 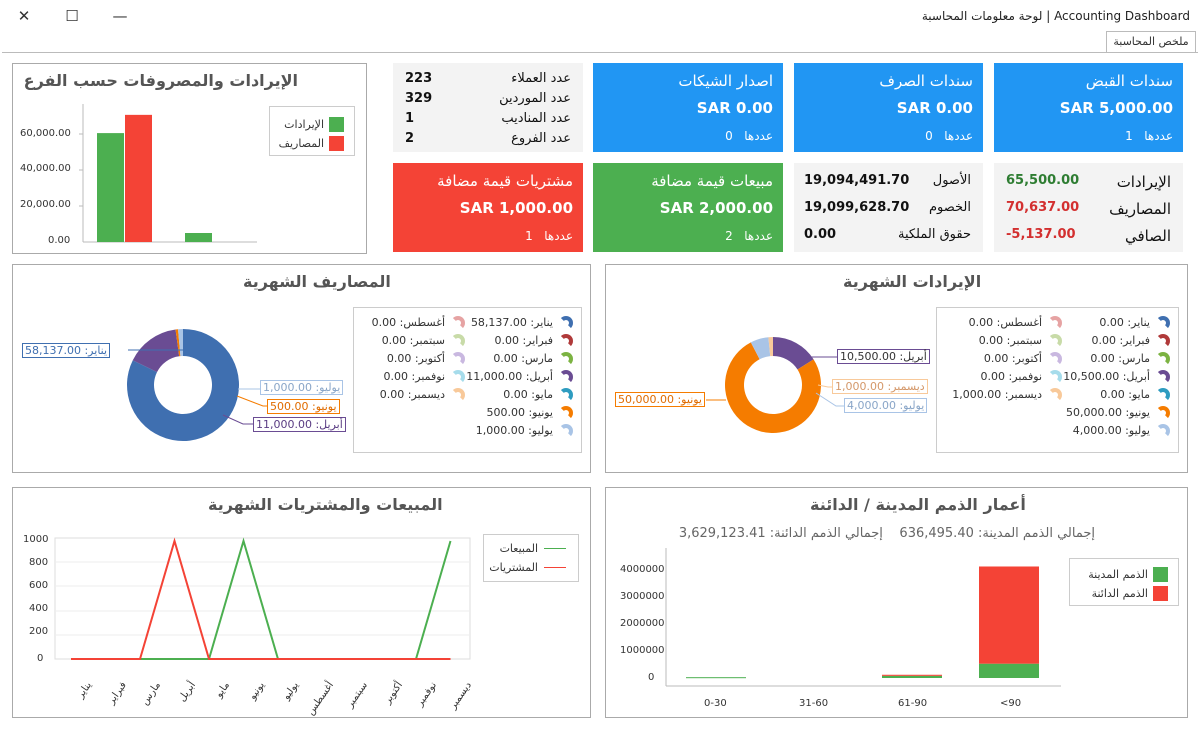 What do you see at coordinates (1043, 207) in the screenshot?
I see `income-value: 70,637.00` at bounding box center [1043, 207].